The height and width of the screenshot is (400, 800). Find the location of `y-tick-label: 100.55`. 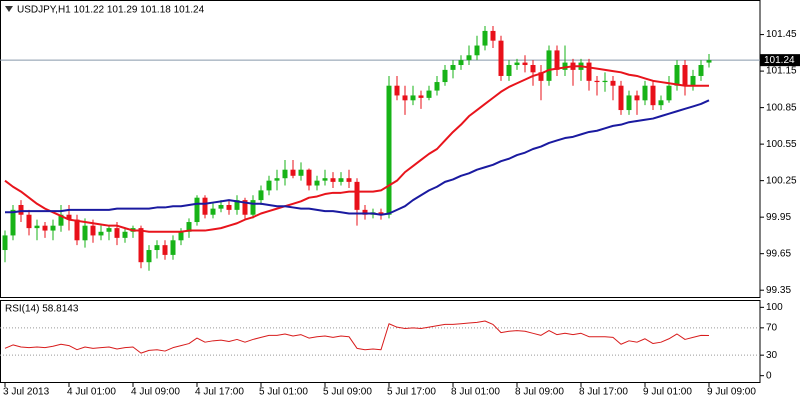

y-tick-label: 100.55 is located at coordinates (781, 144).